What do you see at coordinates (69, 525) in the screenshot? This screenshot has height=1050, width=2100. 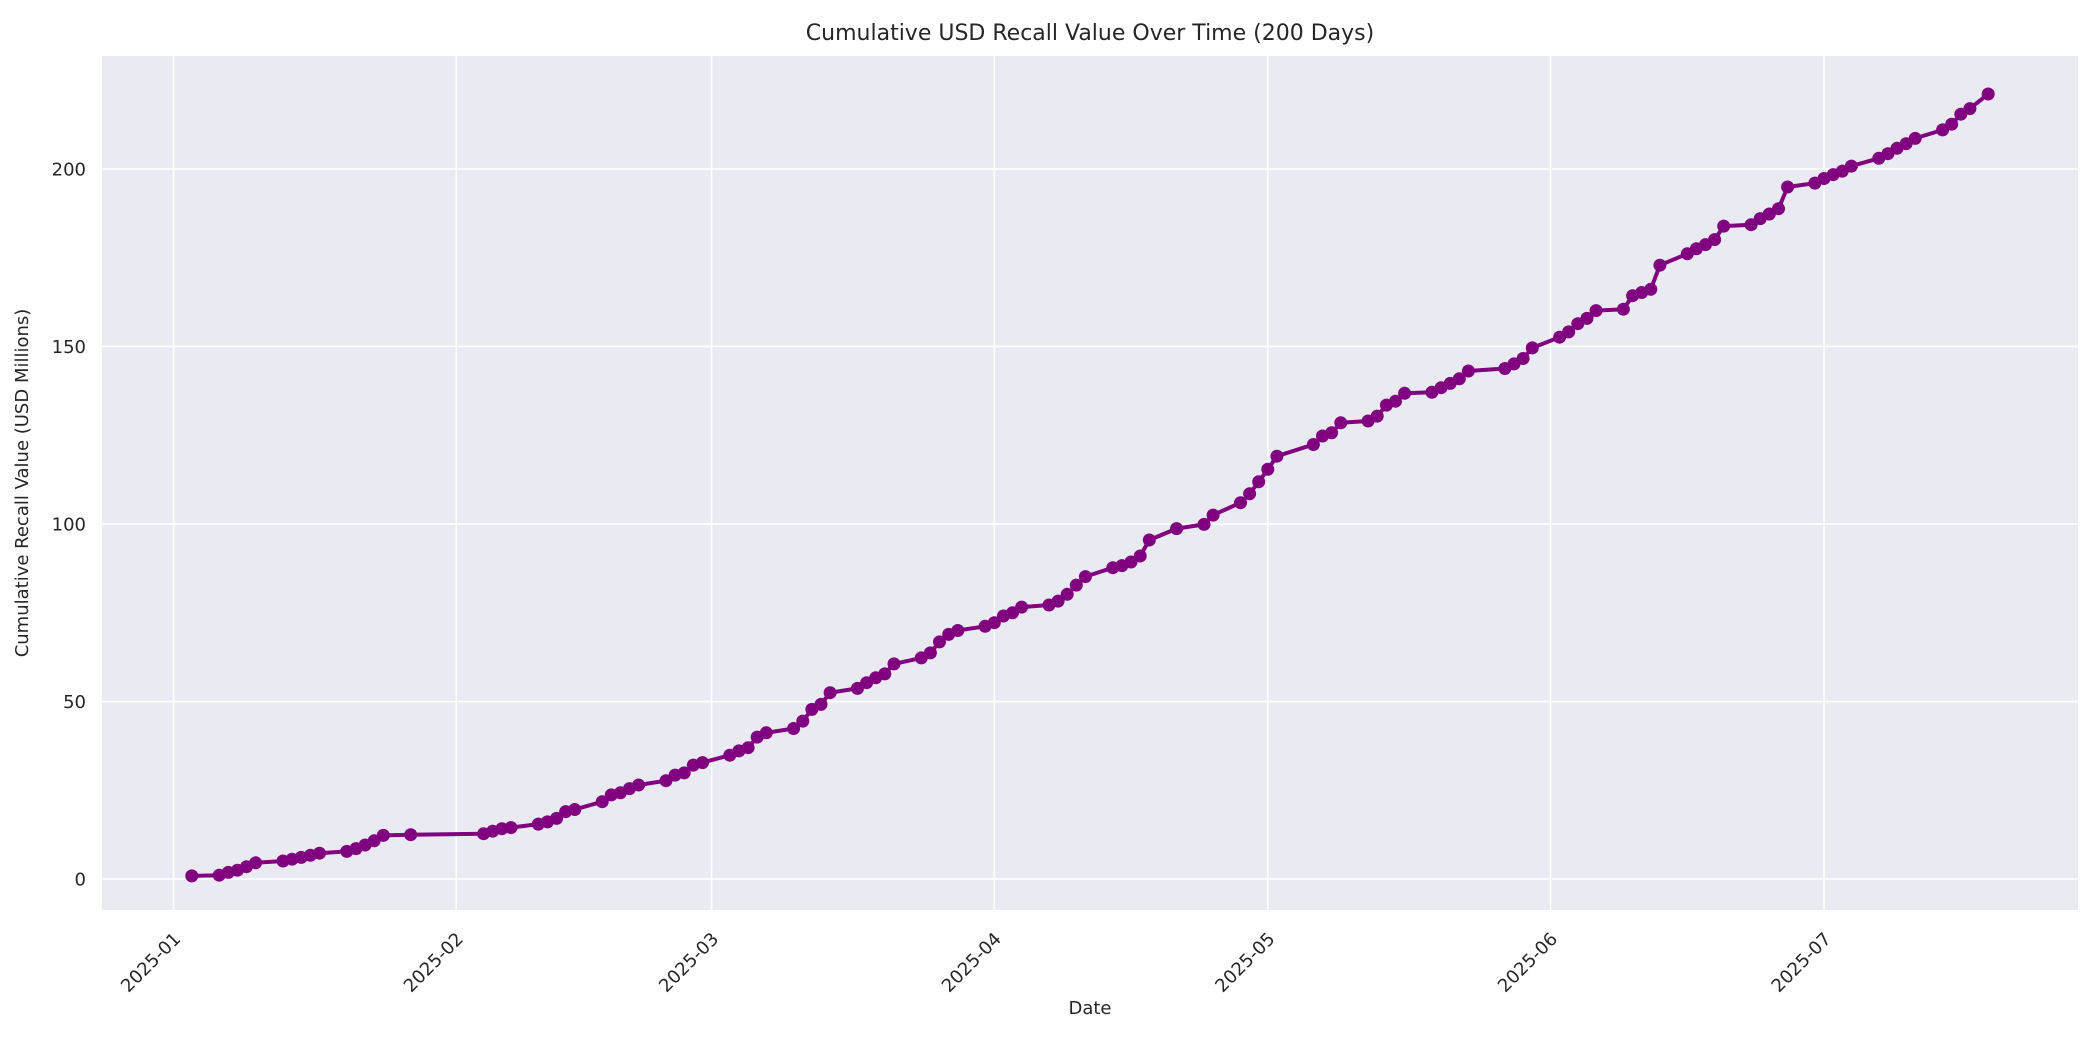 I see `y-tick-label: 100` at bounding box center [69, 525].